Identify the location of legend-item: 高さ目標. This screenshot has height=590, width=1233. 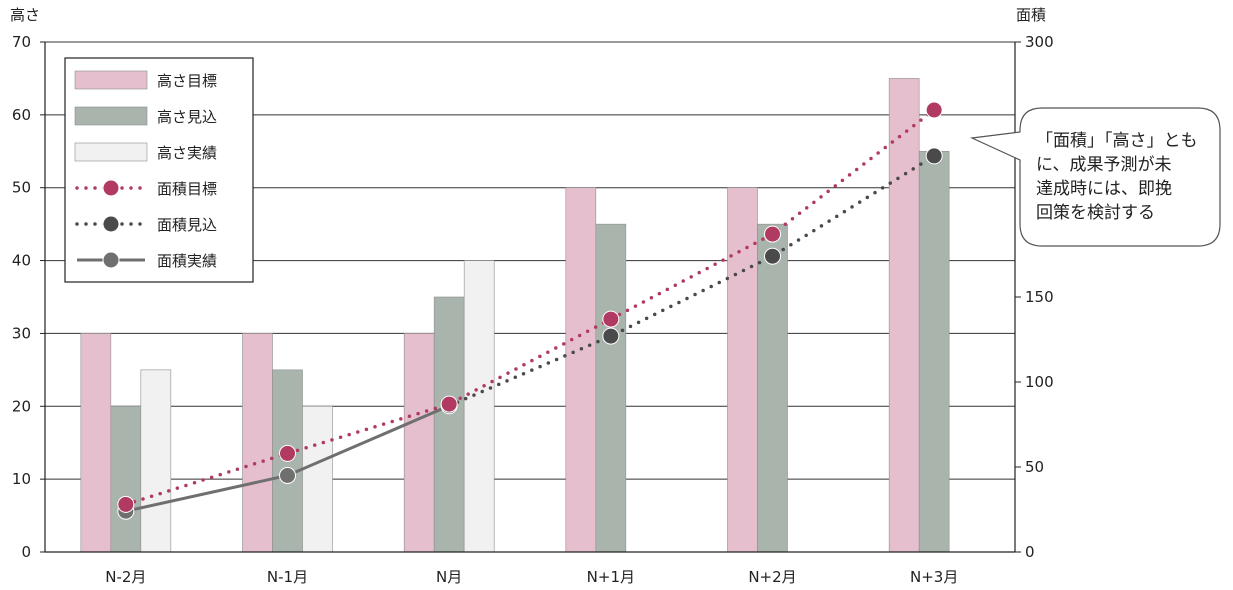
(145, 80).